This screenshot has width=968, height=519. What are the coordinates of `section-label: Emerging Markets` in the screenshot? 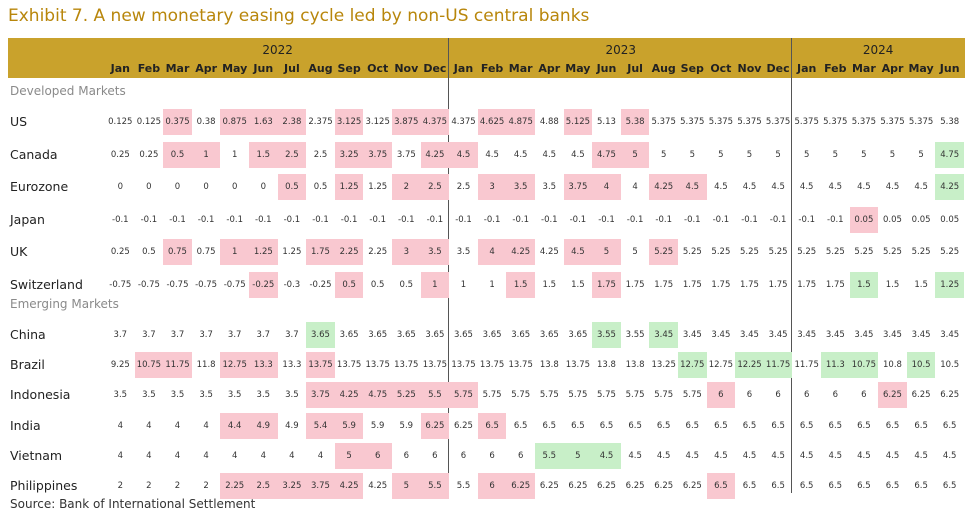 It's located at (64, 304).